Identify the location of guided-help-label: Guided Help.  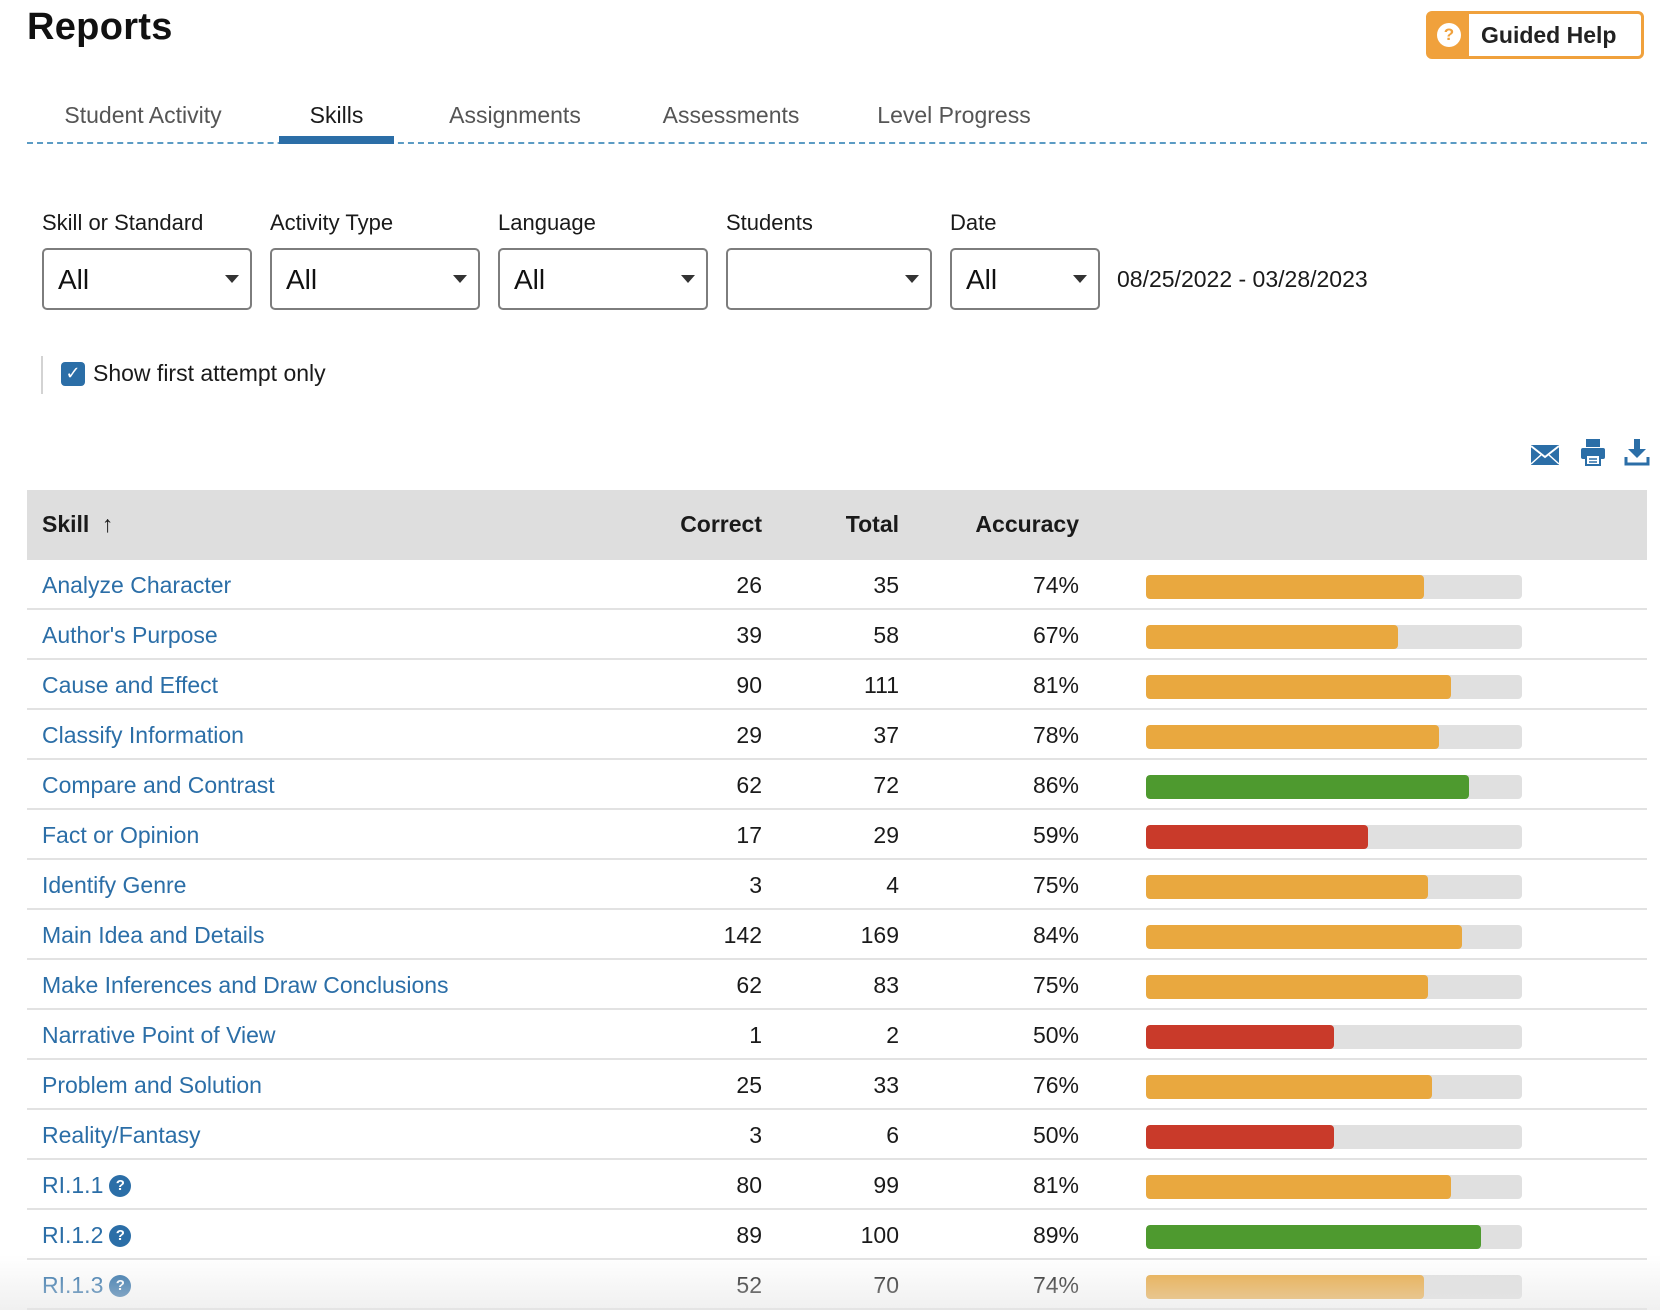
(1549, 34).